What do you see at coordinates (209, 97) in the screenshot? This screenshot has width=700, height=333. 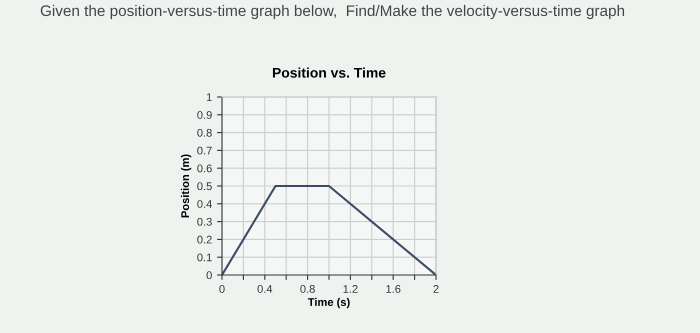 I see `y-tick-label: 1` at bounding box center [209, 97].